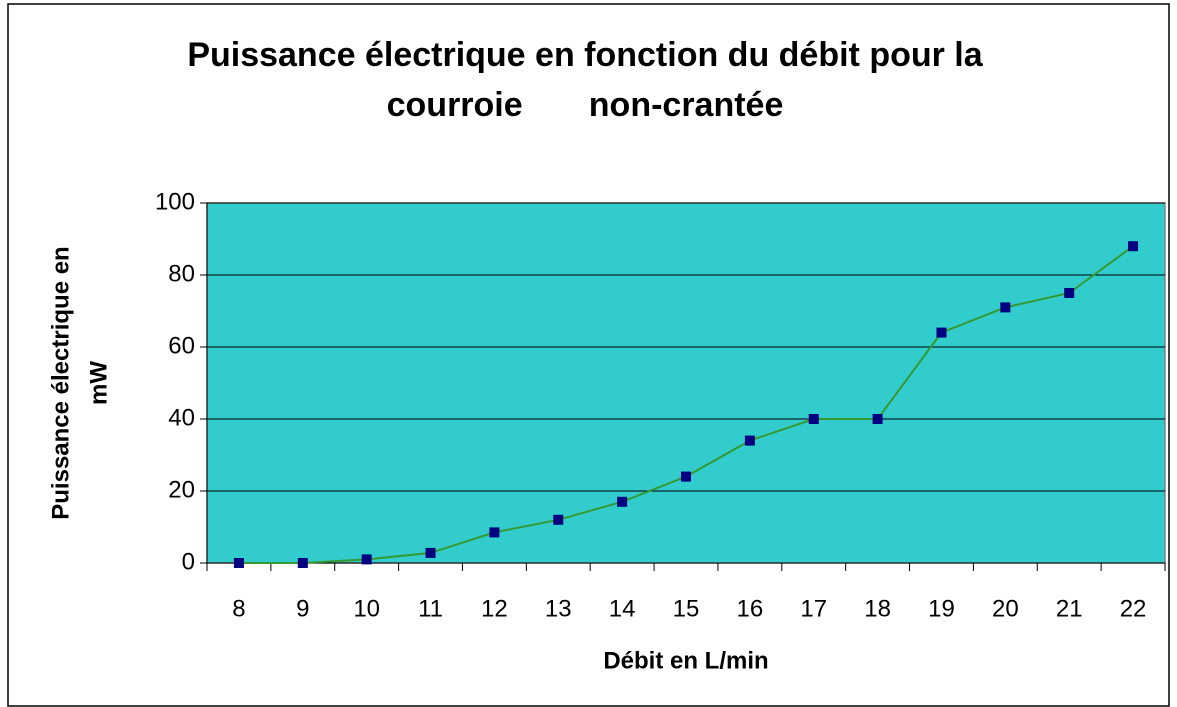  Describe the element at coordinates (98, 383) in the screenshot. I see `y-axis-title: mW` at that location.